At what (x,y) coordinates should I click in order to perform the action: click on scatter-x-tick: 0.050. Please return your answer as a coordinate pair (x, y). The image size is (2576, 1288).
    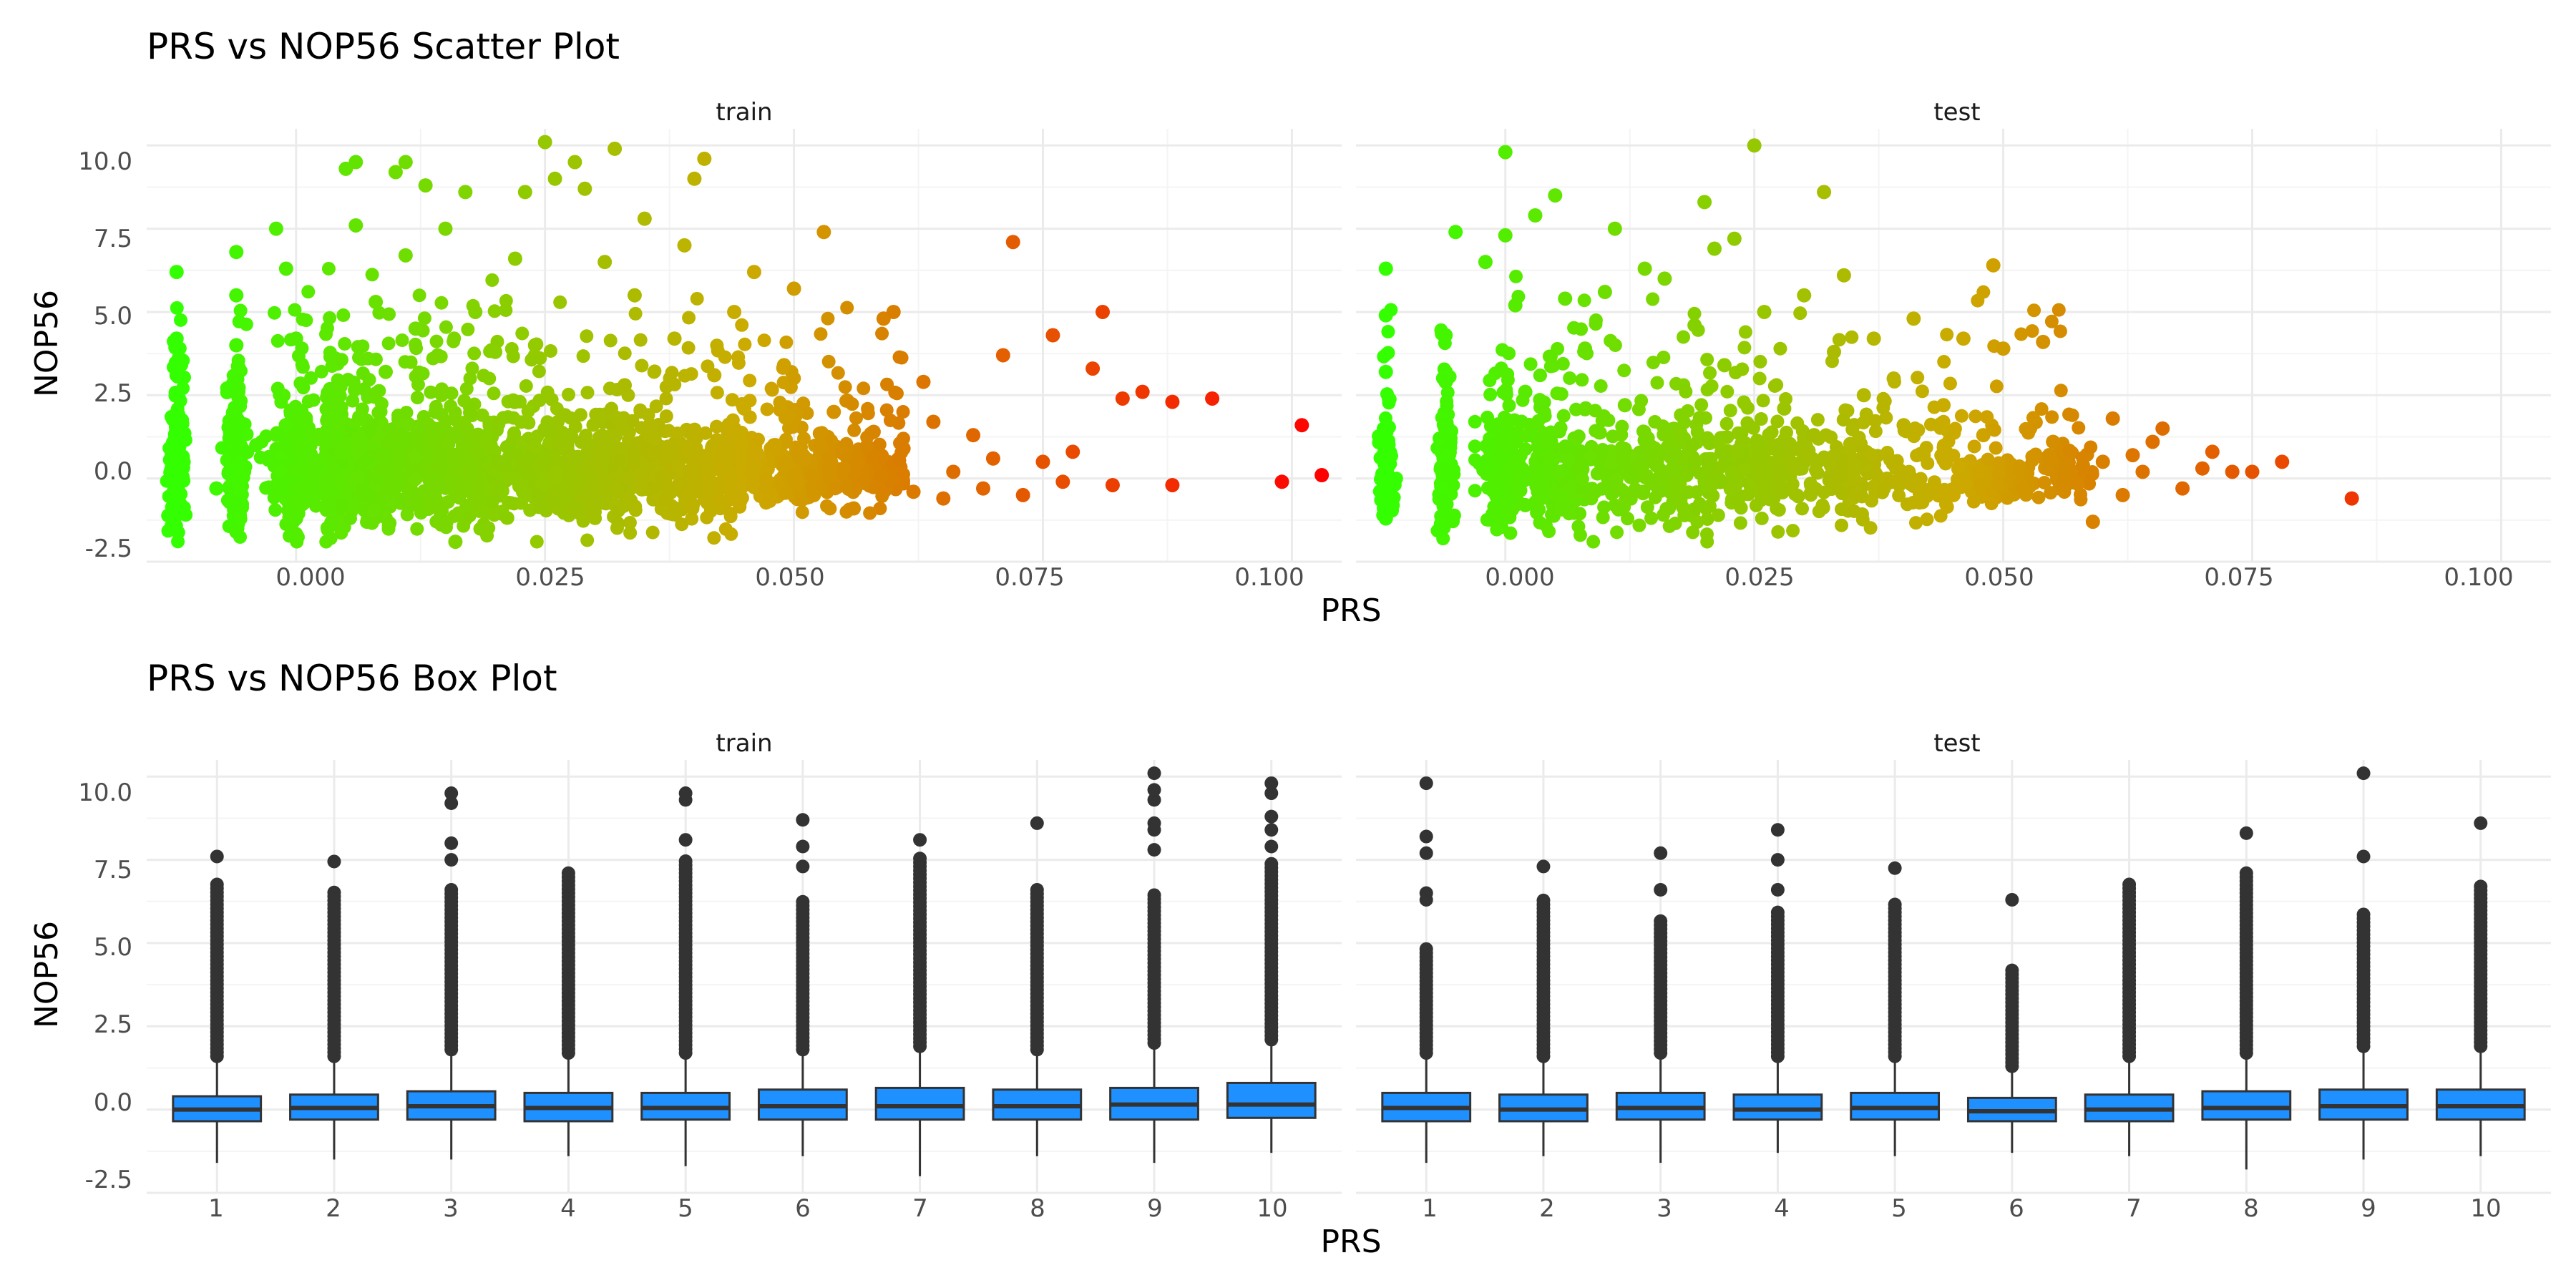
    Looking at the image, I should click on (789, 577).